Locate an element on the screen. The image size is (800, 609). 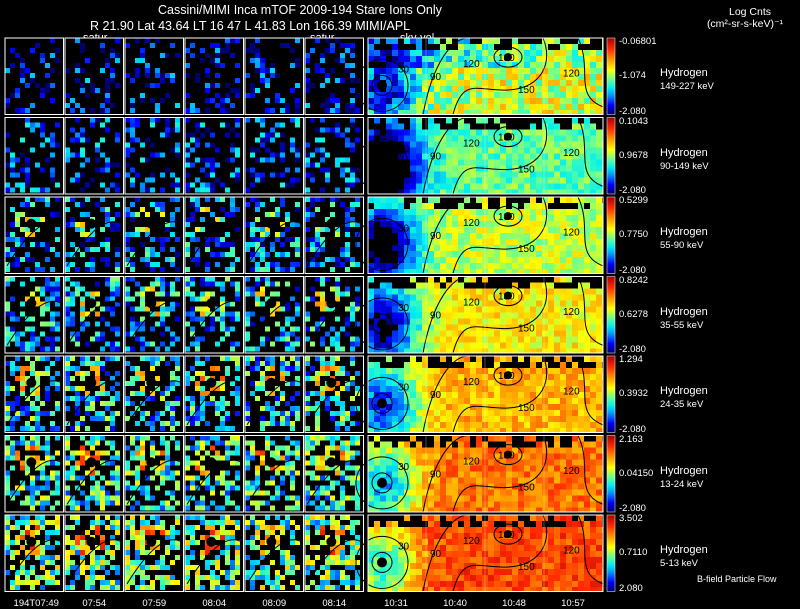
contour-label-r2-2: 120 is located at coordinates (471, 223).